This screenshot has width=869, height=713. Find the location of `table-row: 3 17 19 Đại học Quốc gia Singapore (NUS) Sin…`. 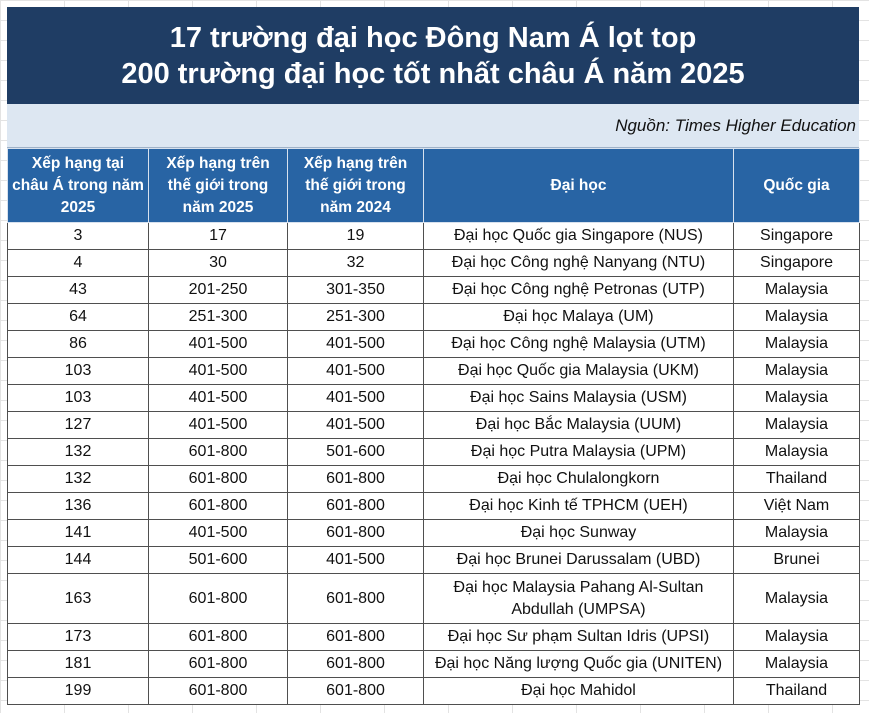

table-row: 3 17 19 Đại học Quốc gia Singapore (NUS) Sin… is located at coordinates (433, 236).